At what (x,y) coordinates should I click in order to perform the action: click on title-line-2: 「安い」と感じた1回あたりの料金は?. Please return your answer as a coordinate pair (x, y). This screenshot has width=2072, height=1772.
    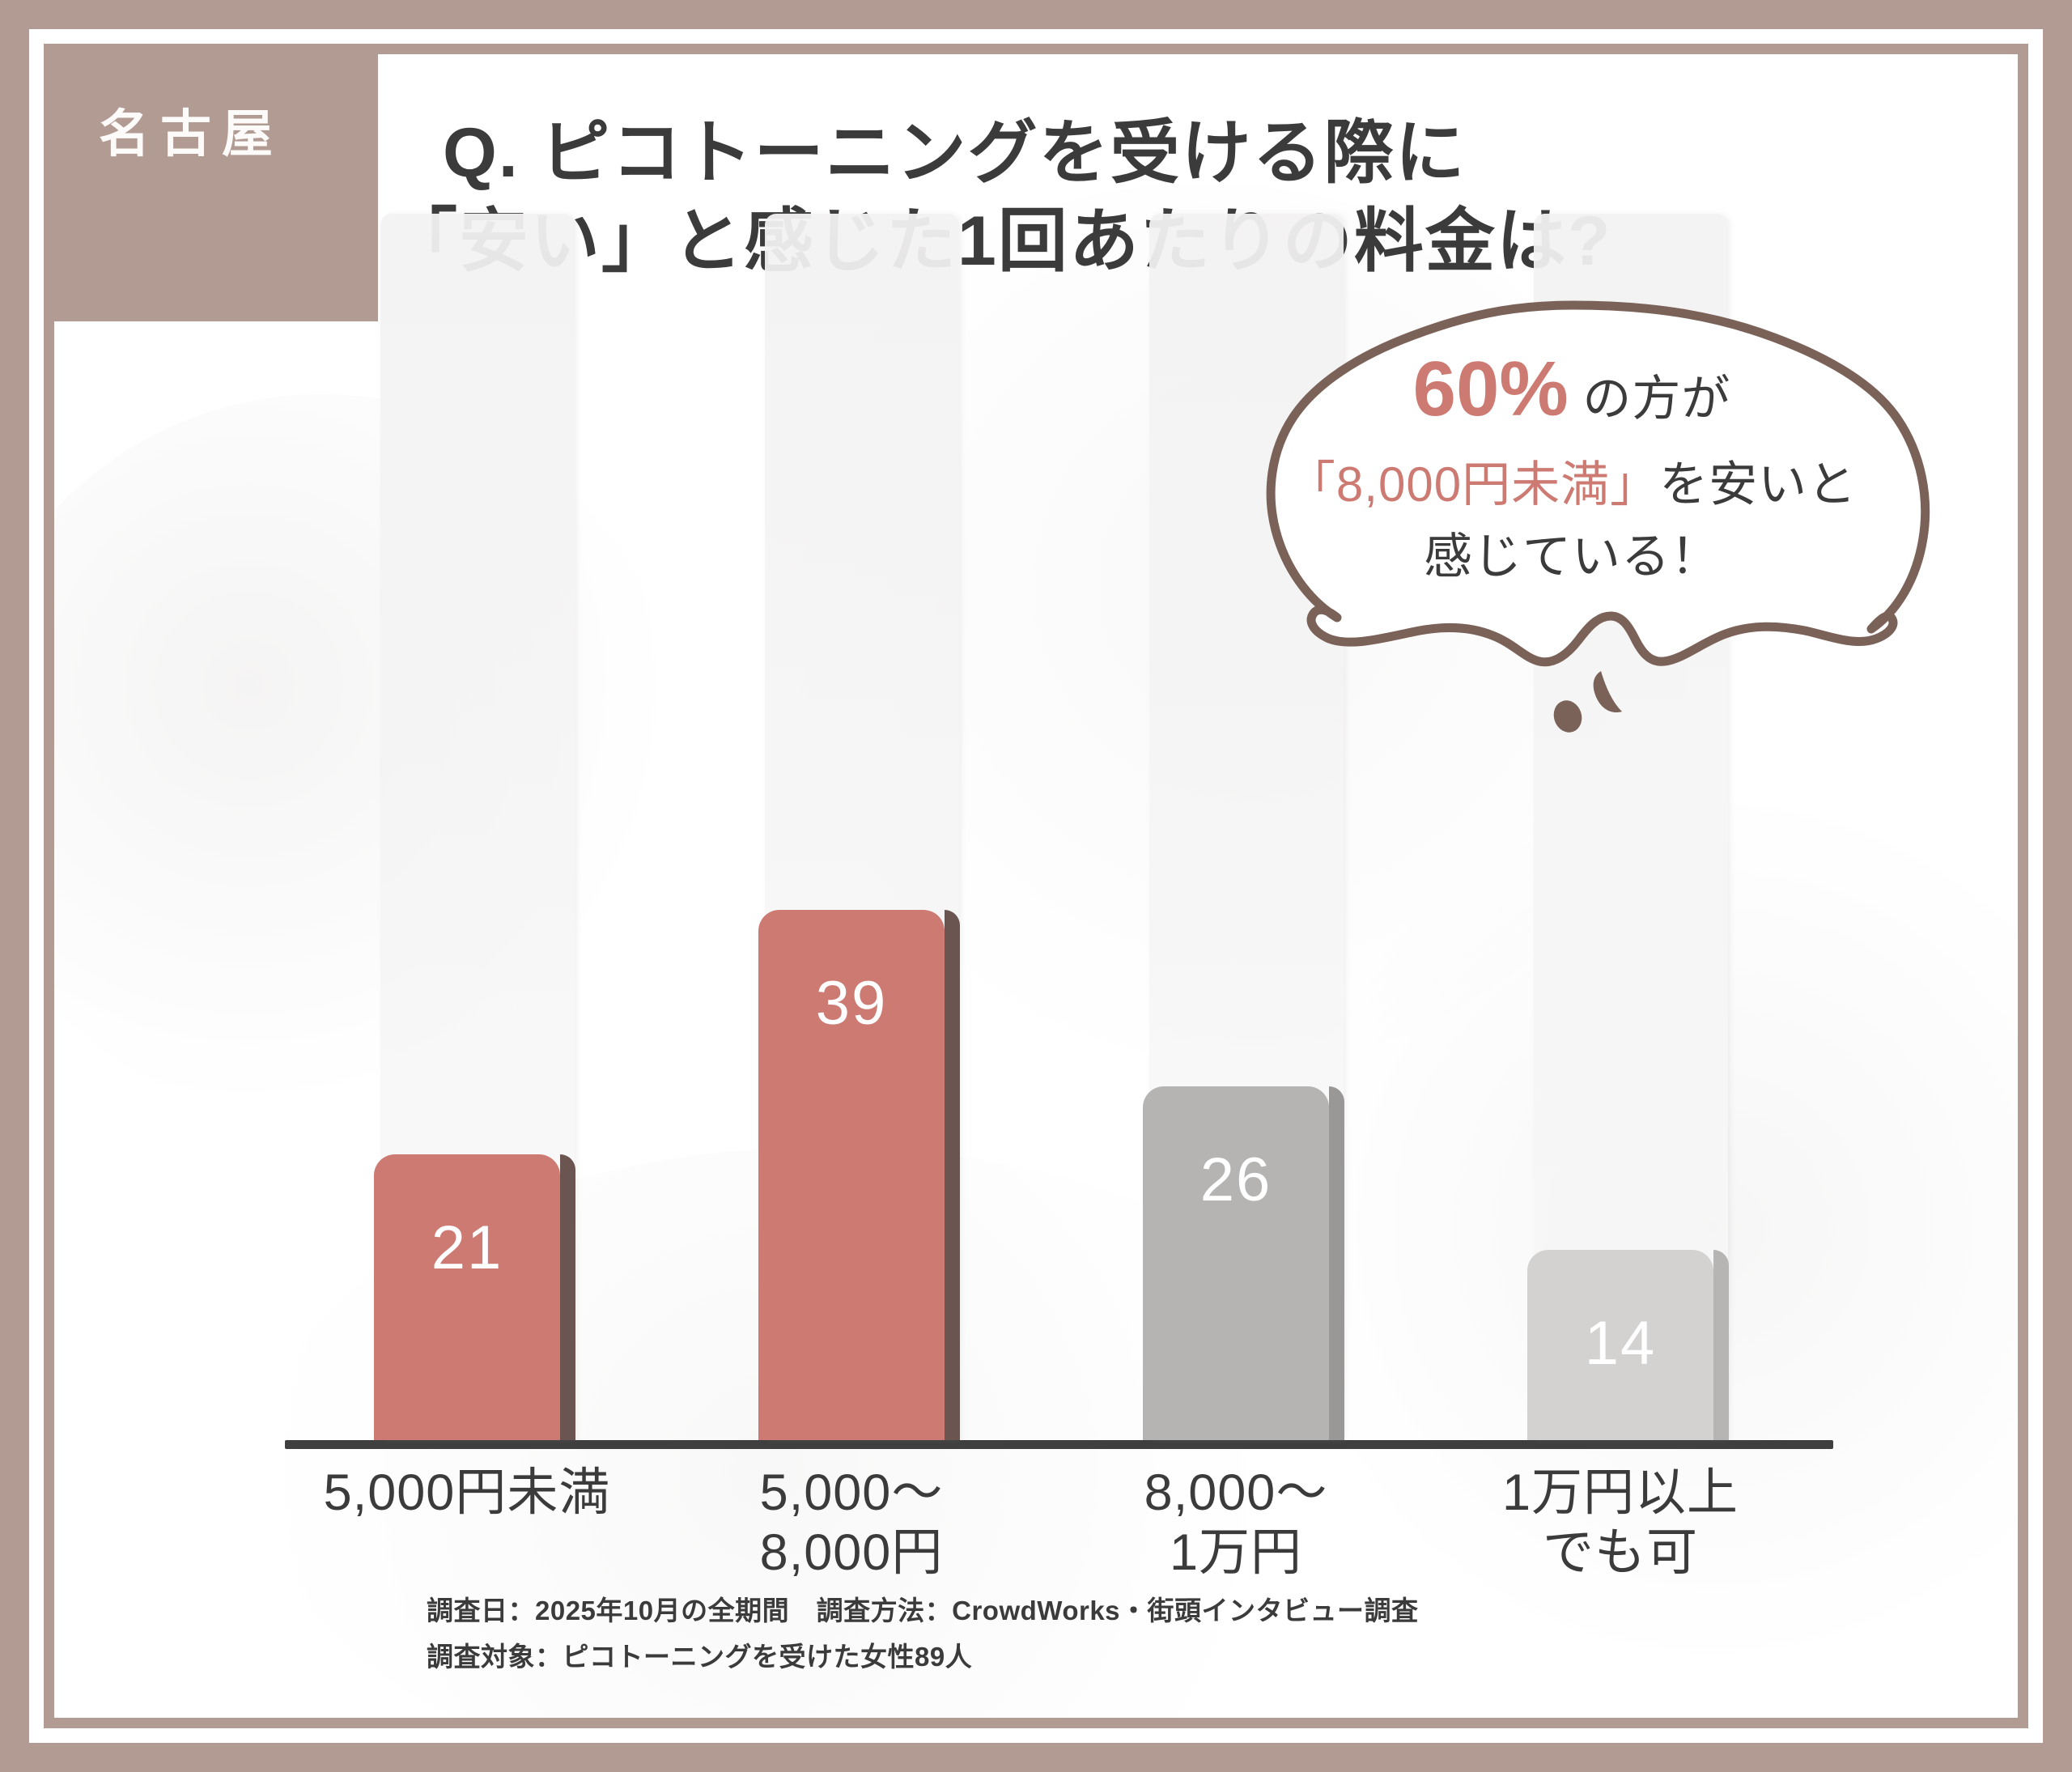
    Looking at the image, I should click on (1000, 242).